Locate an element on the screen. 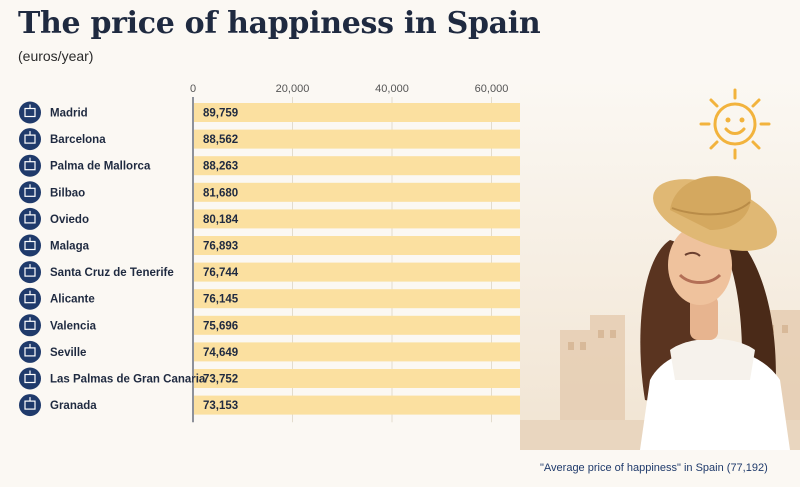 This screenshot has width=800, height=487. category-label: Bilbao is located at coordinates (67, 193).